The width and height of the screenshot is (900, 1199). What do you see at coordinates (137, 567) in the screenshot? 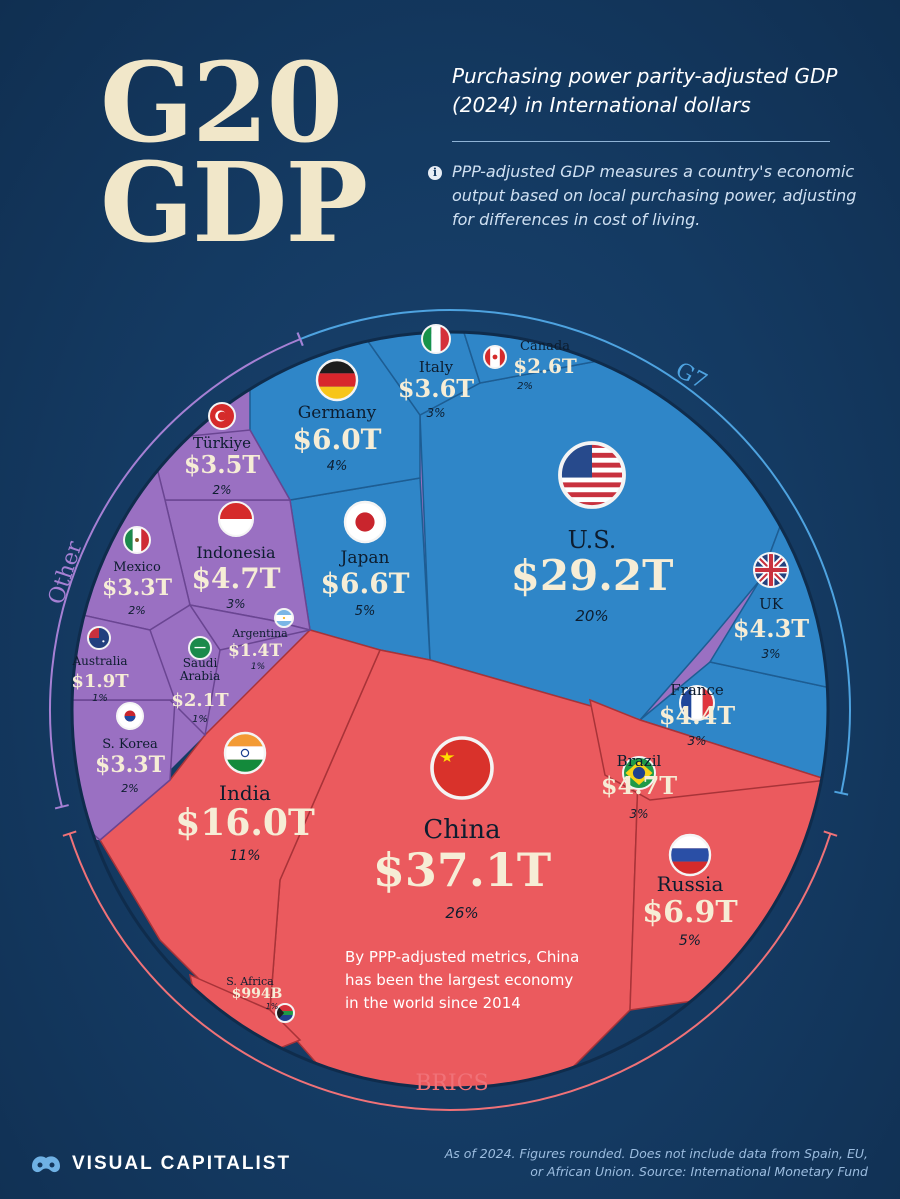
I see `name-label-mexico: Mexico` at bounding box center [137, 567].